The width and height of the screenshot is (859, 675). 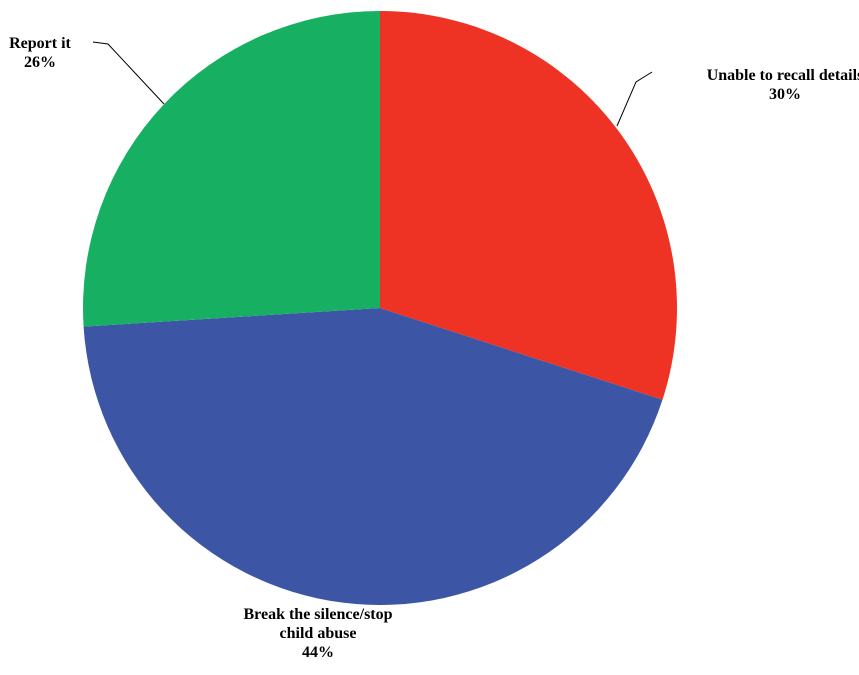 I want to click on pie-leader-lines, so click(x=372, y=84).